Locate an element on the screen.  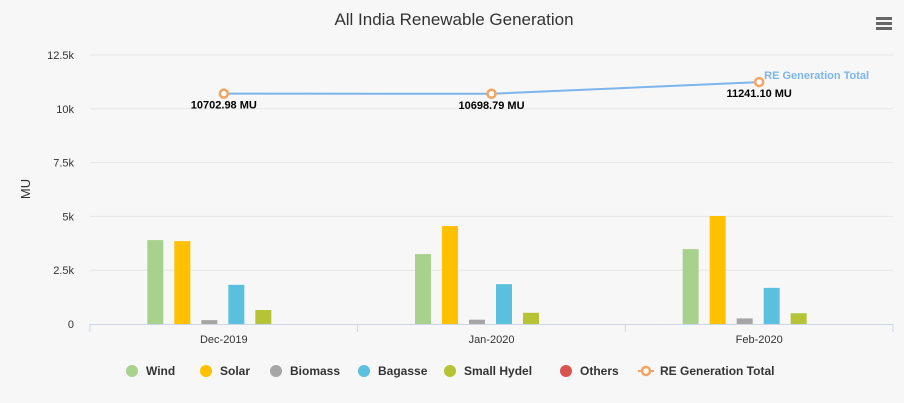
legend-label: Small Hydel is located at coordinates (498, 371).